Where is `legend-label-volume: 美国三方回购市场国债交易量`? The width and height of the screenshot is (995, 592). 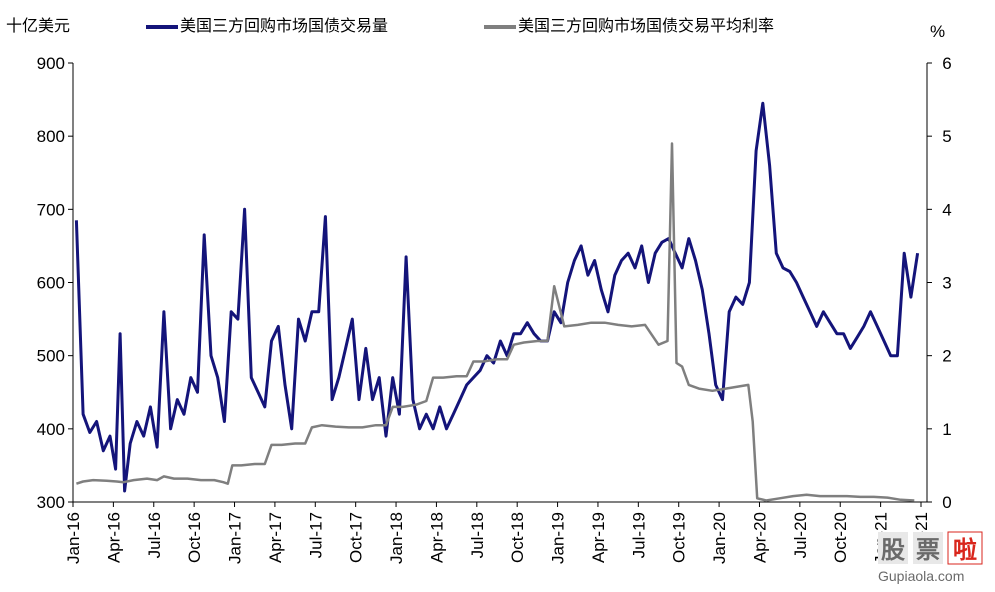
legend-label-volume: 美国三方回购市场国债交易量 is located at coordinates (284, 25).